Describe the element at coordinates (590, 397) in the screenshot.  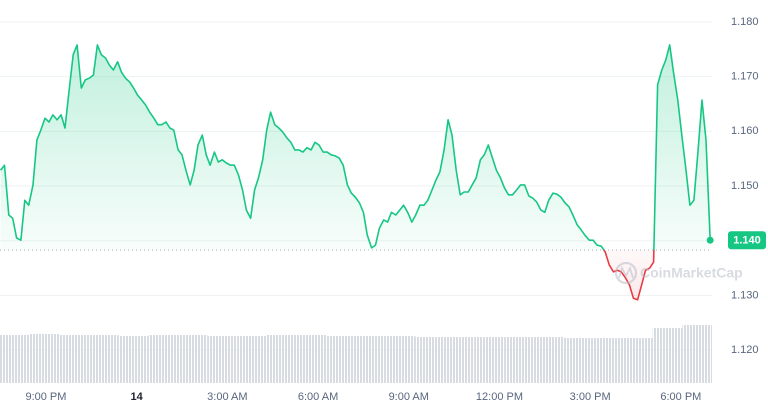
I see `x-tick-label: 3:00 PM` at that location.